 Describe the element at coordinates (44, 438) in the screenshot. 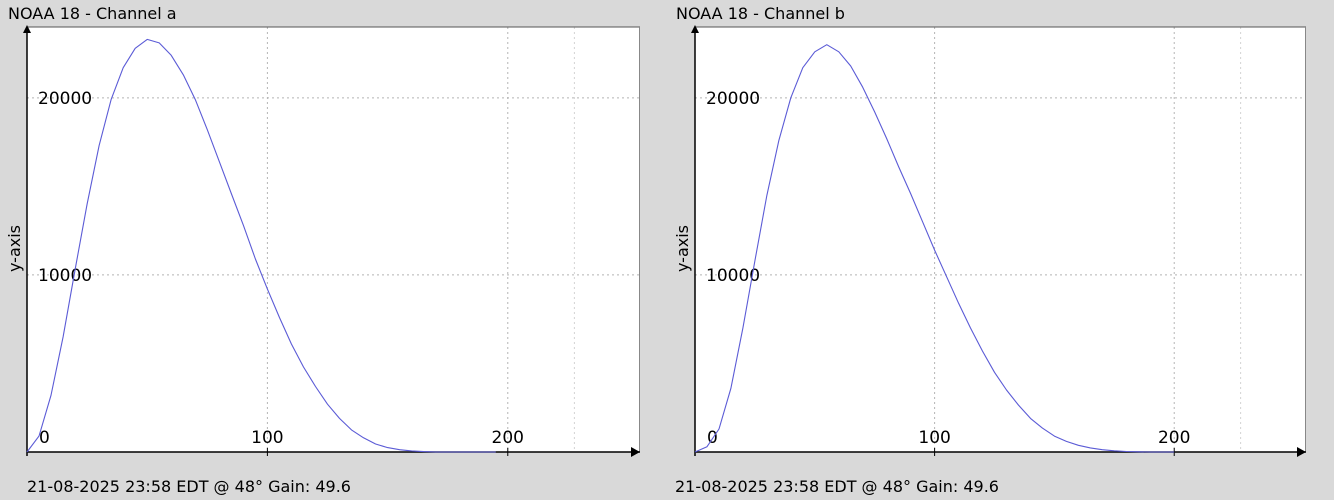

I see `x-tick-label: 0` at that location.